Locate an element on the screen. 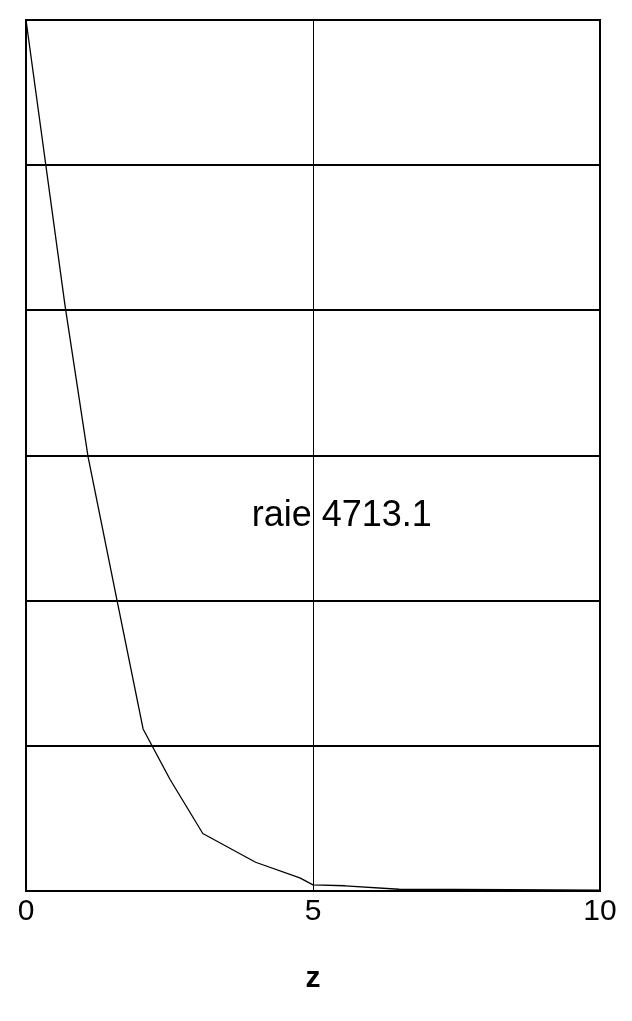 This screenshot has height=1021, width=632. annotation: raie 4713.1 is located at coordinates (341, 514).